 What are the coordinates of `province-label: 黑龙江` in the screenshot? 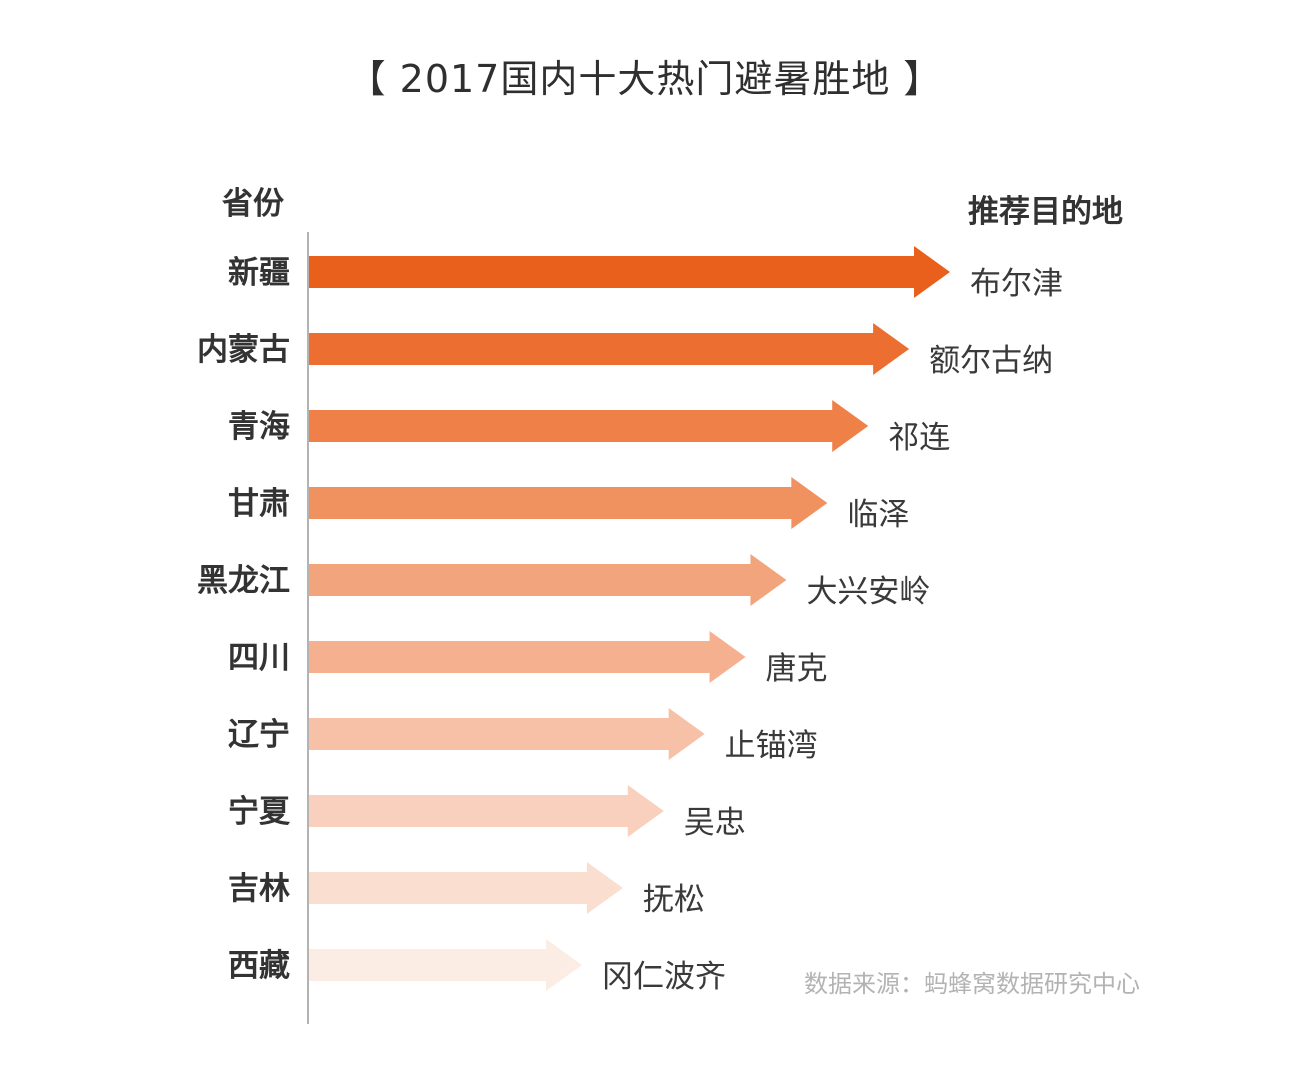 It's located at (243, 581).